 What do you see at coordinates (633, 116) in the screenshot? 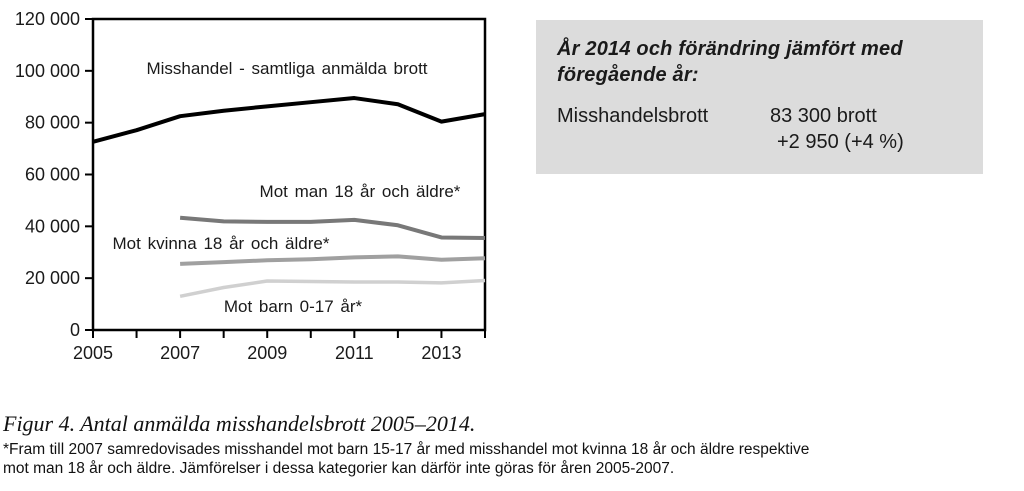
I see `summary-crime-label: Misshandelsbrott` at bounding box center [633, 116].